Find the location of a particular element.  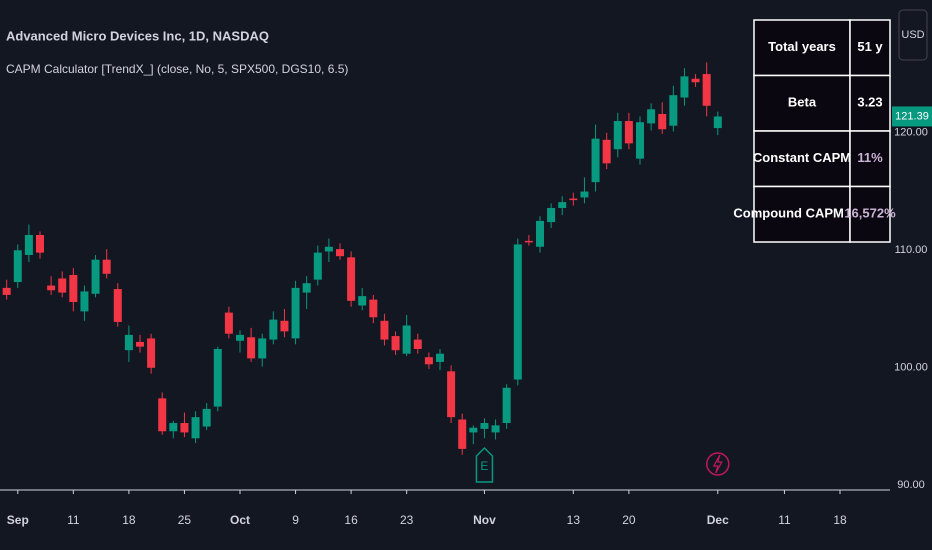

x-tick-label: 25 is located at coordinates (185, 520).